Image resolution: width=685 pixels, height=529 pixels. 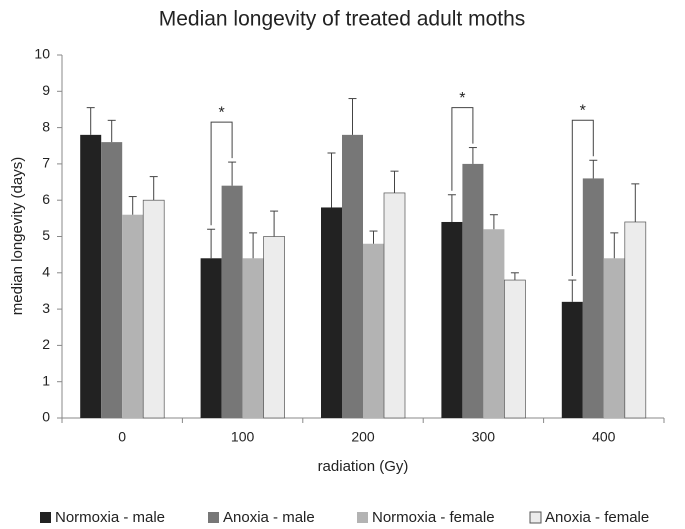 I want to click on x-tick-label: 300, so click(x=484, y=437).